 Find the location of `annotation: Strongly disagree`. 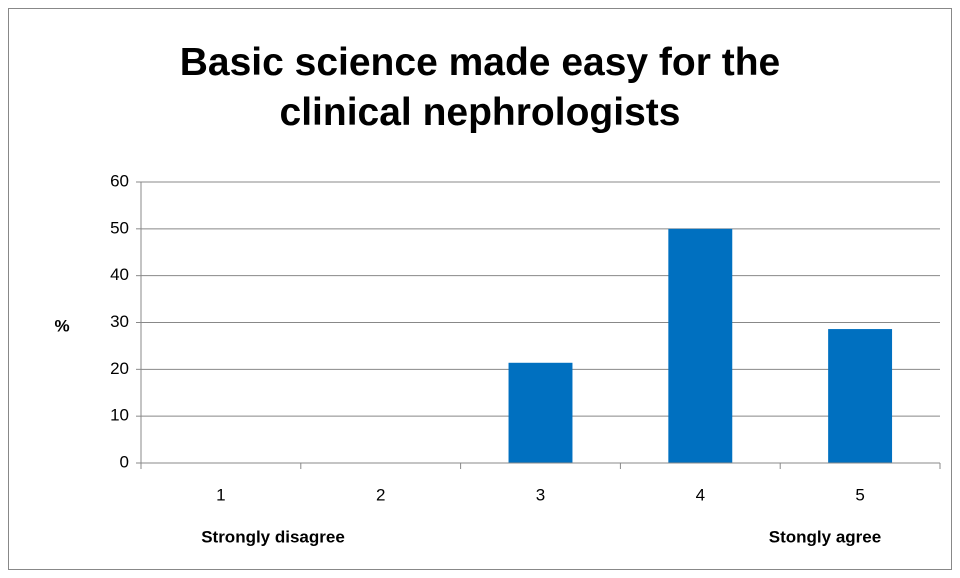

annotation: Strongly disagree is located at coordinates (273, 536).